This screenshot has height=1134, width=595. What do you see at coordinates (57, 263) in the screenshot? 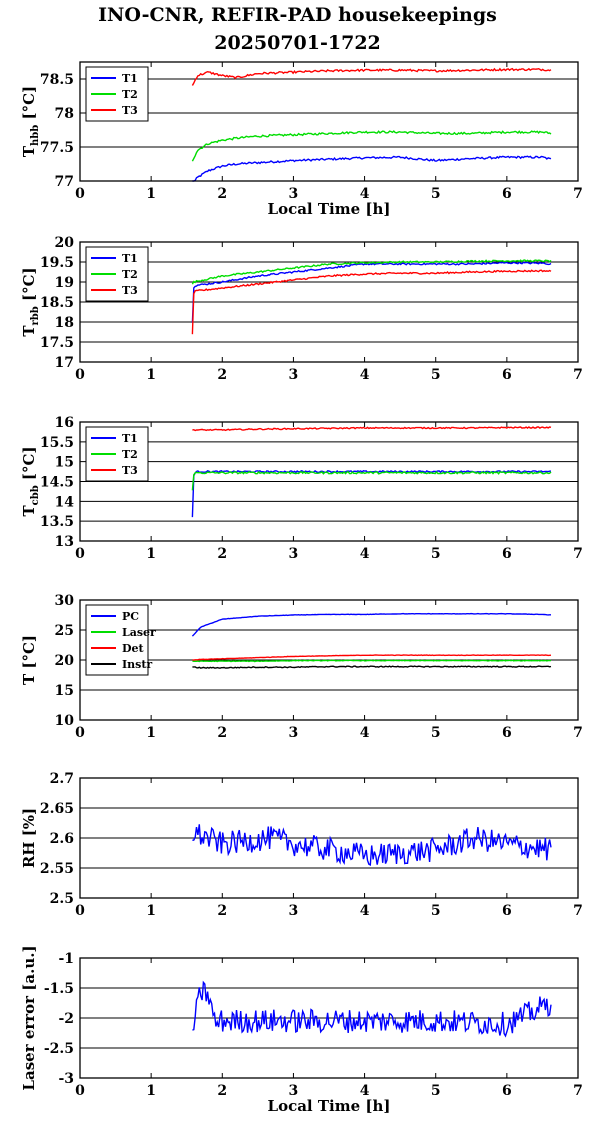
I see `y-tick-label: 19.5` at bounding box center [57, 263].